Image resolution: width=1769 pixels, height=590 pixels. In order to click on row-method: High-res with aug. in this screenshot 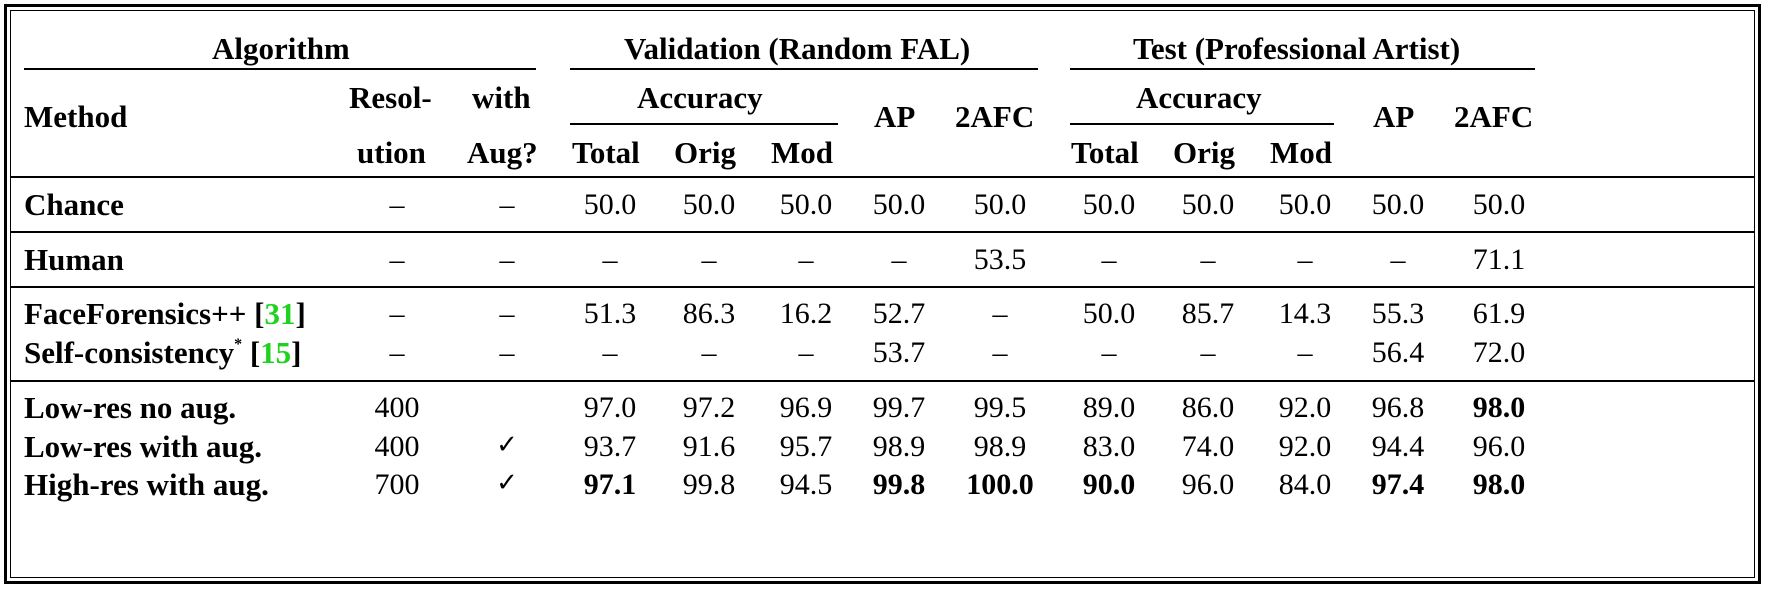, I will do `click(146, 484)`.